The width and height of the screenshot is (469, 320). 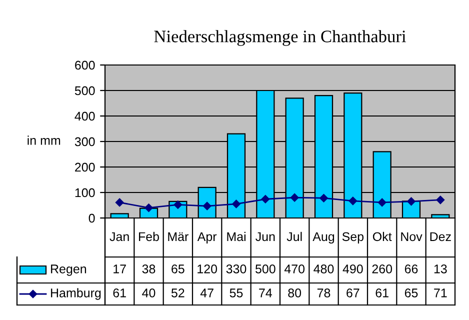 I want to click on y-tick-label: 500, so click(x=84, y=91).